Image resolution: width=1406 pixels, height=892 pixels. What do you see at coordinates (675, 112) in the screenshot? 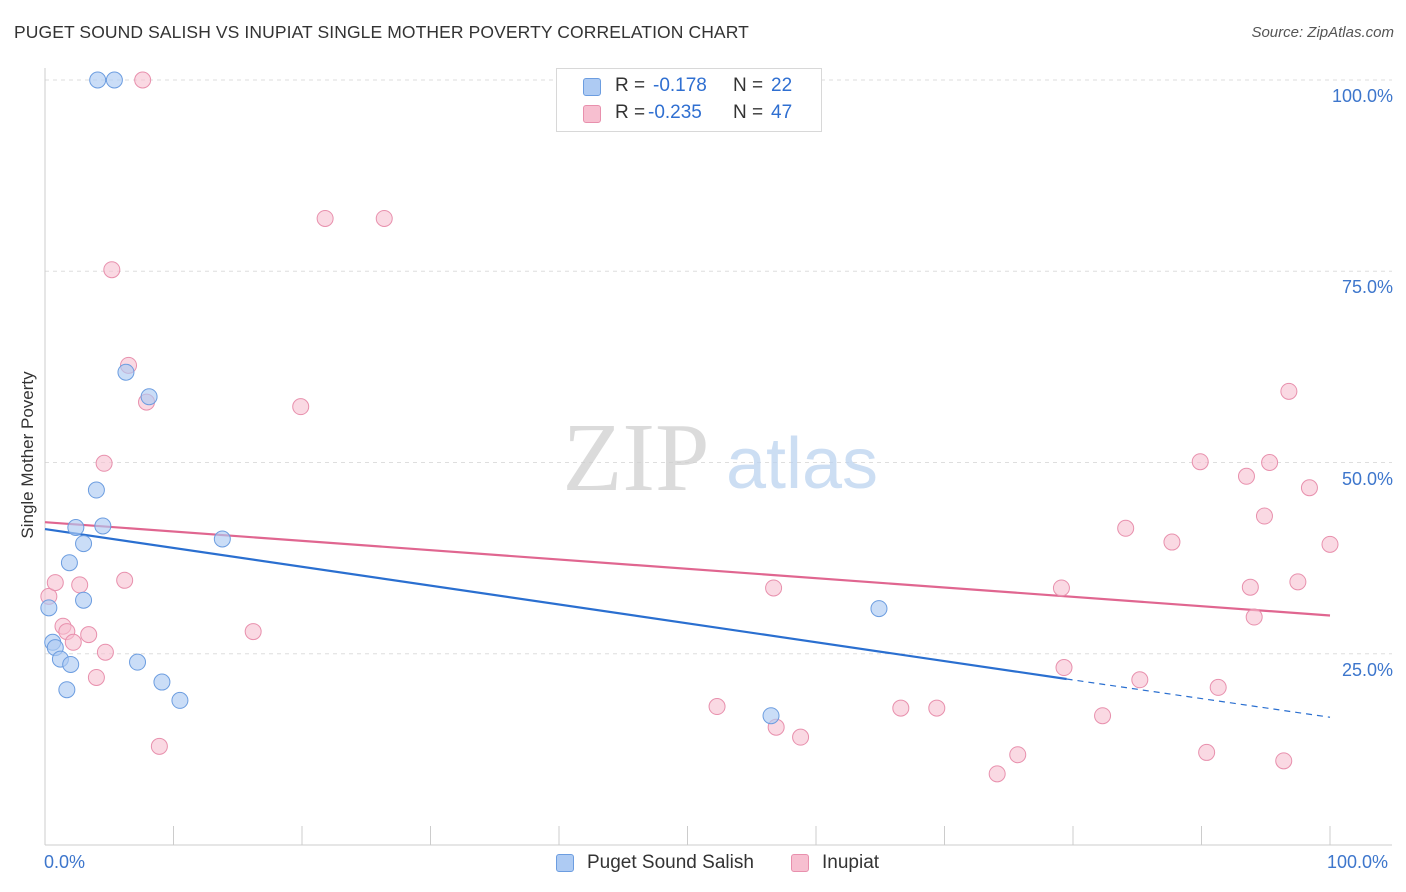
I see `legend-r-value: -0.235` at bounding box center [675, 112].